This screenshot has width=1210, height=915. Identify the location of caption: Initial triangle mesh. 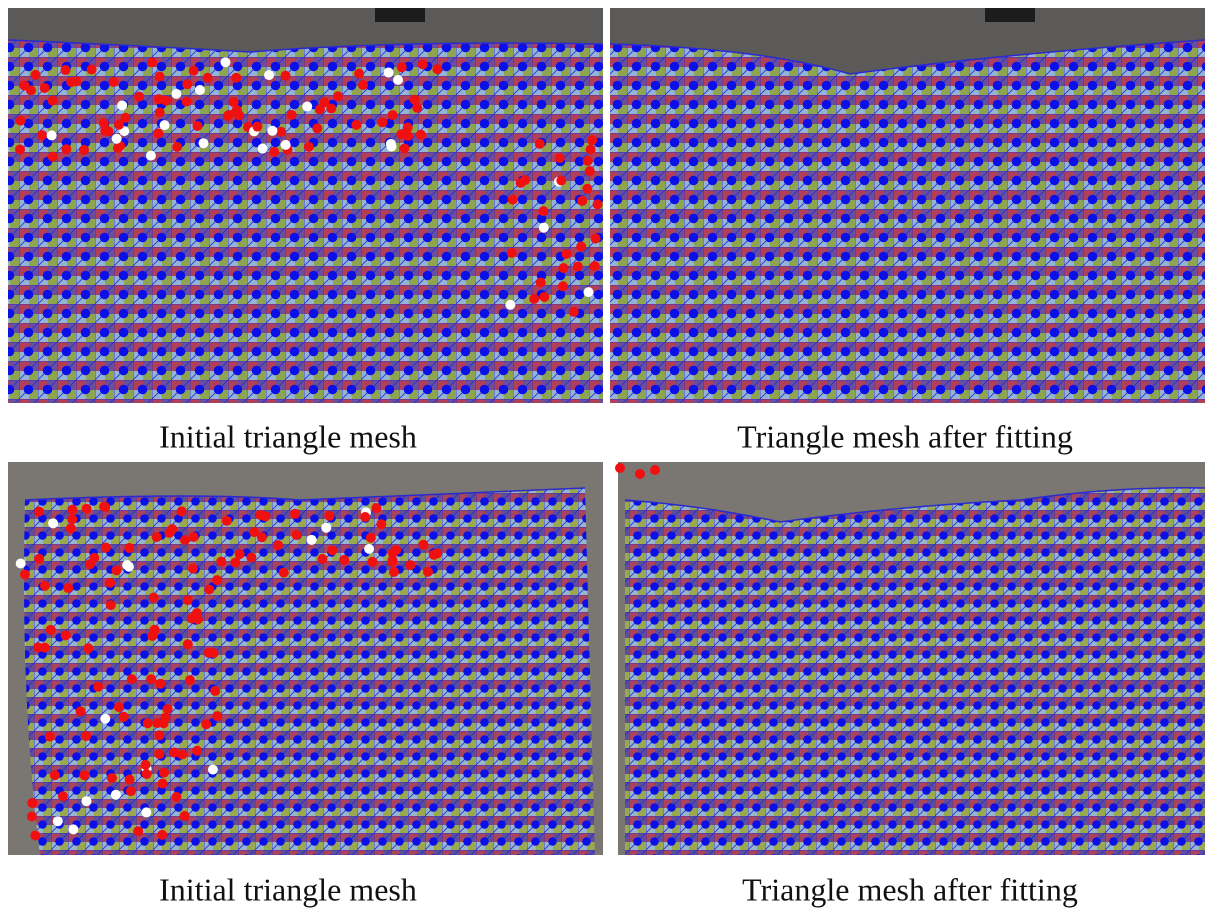
(288, 889).